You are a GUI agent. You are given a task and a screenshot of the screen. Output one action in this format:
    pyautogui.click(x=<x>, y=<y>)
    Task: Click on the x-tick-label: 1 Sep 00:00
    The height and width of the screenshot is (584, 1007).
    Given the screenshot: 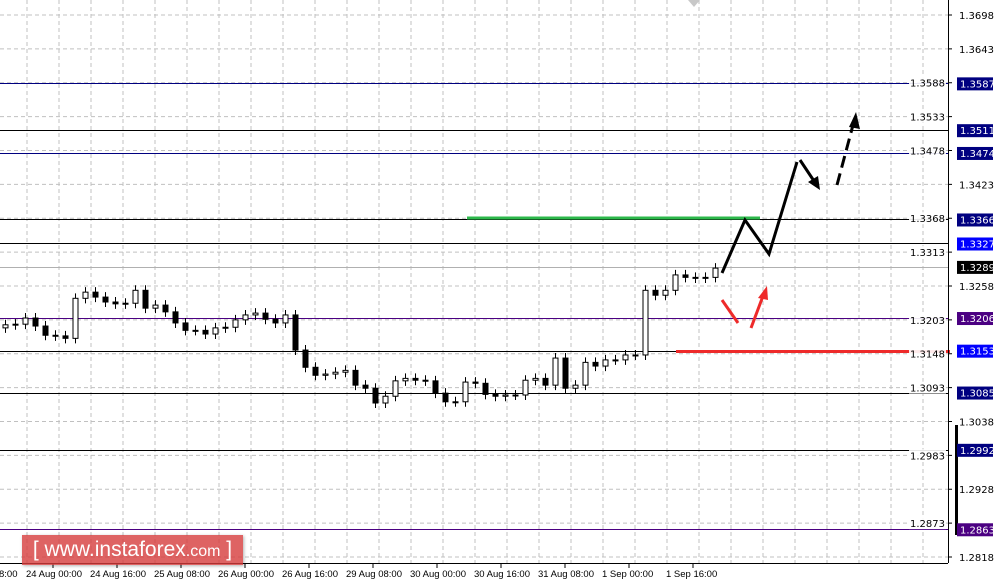 What is the action you would take?
    pyautogui.click(x=627, y=574)
    